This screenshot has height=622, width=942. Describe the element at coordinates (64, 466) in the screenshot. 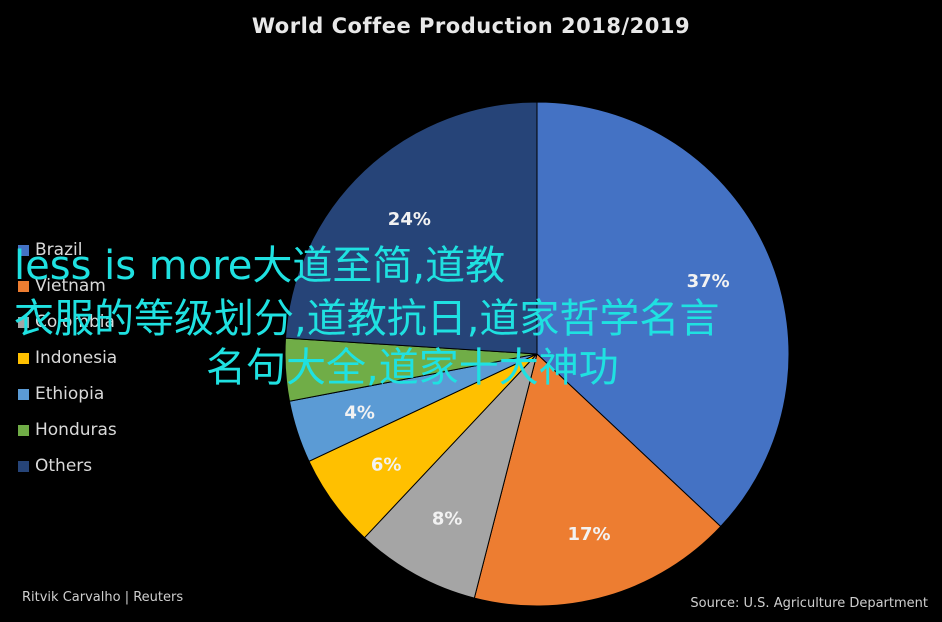

I see `legend-label: Others` at that location.